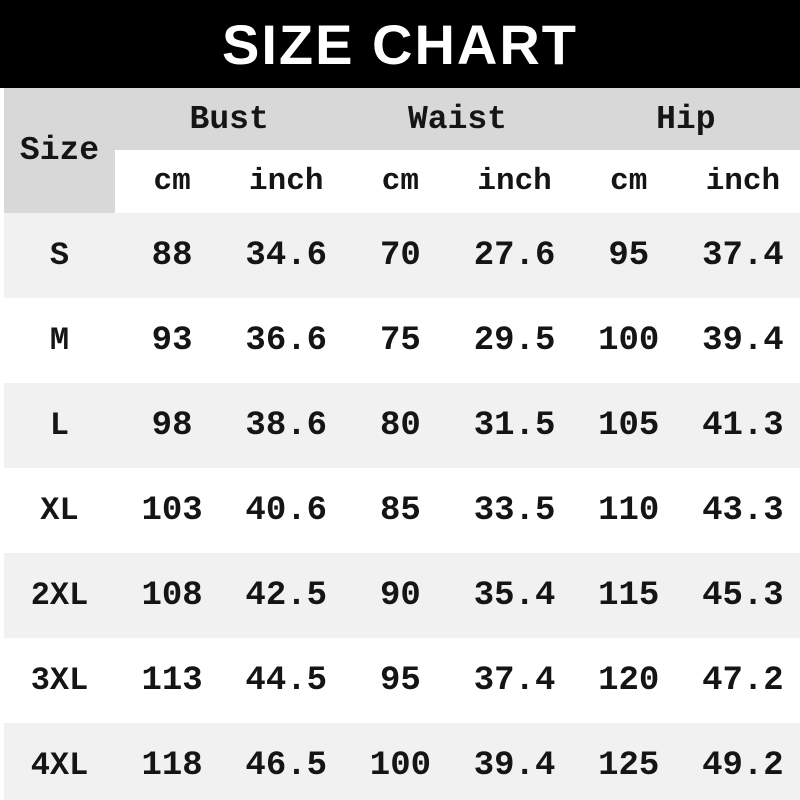 The image size is (800, 800). I want to click on table-cell: 115, so click(628, 595).